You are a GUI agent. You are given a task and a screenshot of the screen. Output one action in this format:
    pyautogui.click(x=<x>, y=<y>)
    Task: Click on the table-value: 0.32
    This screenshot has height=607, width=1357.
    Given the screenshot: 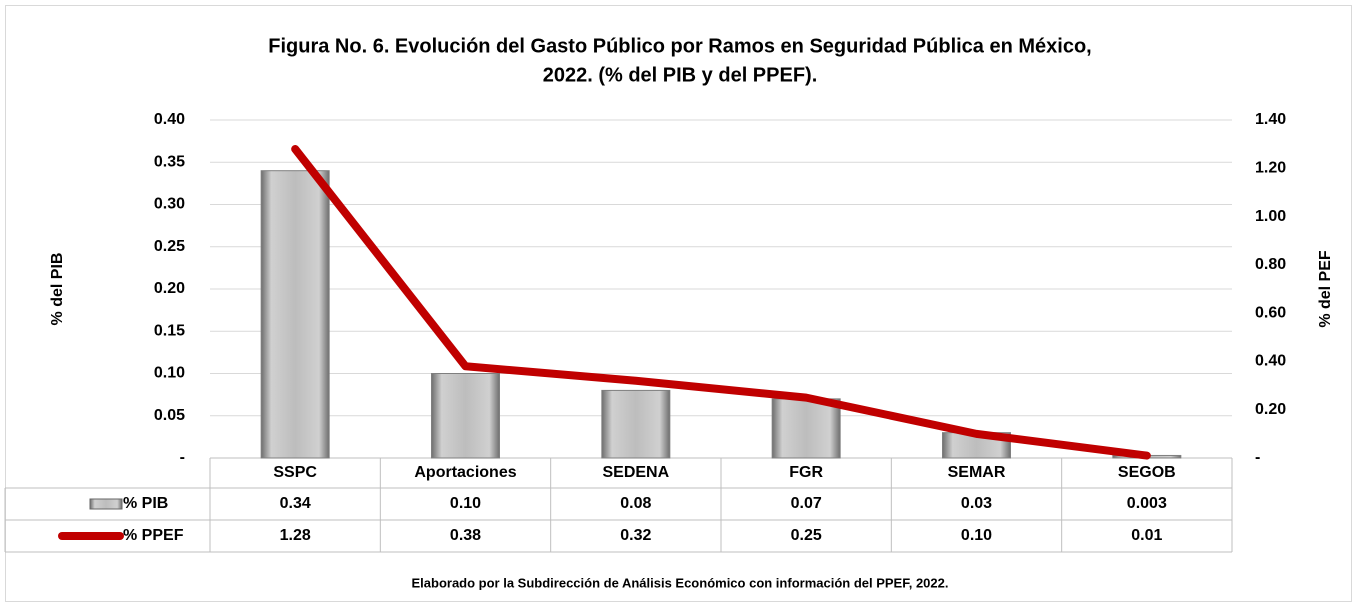 What is the action you would take?
    pyautogui.click(x=635, y=535)
    